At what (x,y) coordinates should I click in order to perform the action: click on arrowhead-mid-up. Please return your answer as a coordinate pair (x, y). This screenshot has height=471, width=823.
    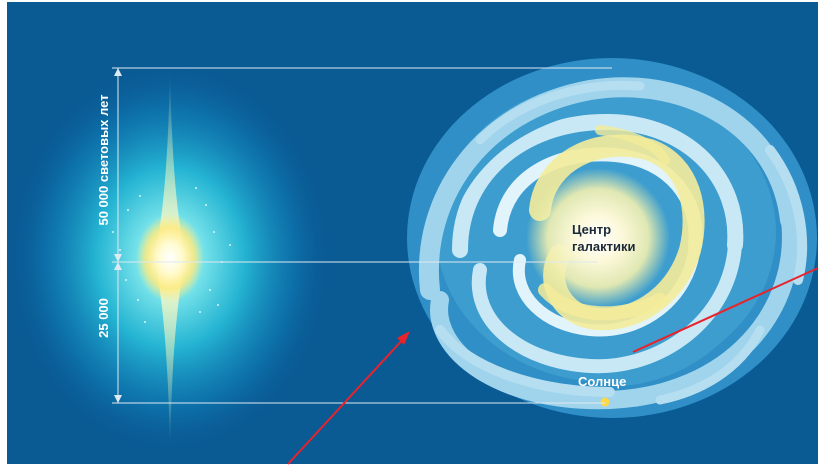
    Looking at the image, I should click on (118, 258).